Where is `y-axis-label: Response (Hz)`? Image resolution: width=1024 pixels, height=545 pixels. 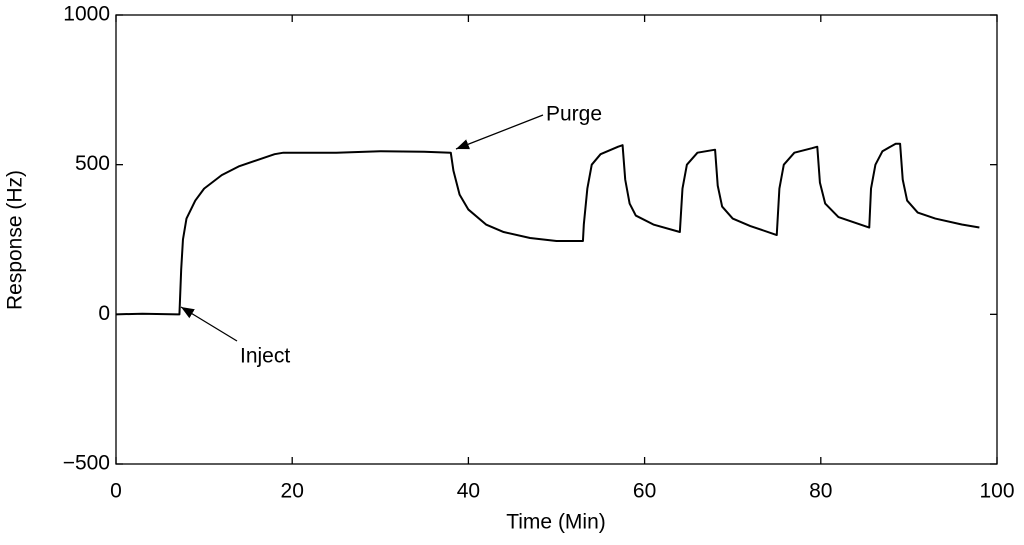
y-axis-label: Response (Hz) is located at coordinates (15, 240).